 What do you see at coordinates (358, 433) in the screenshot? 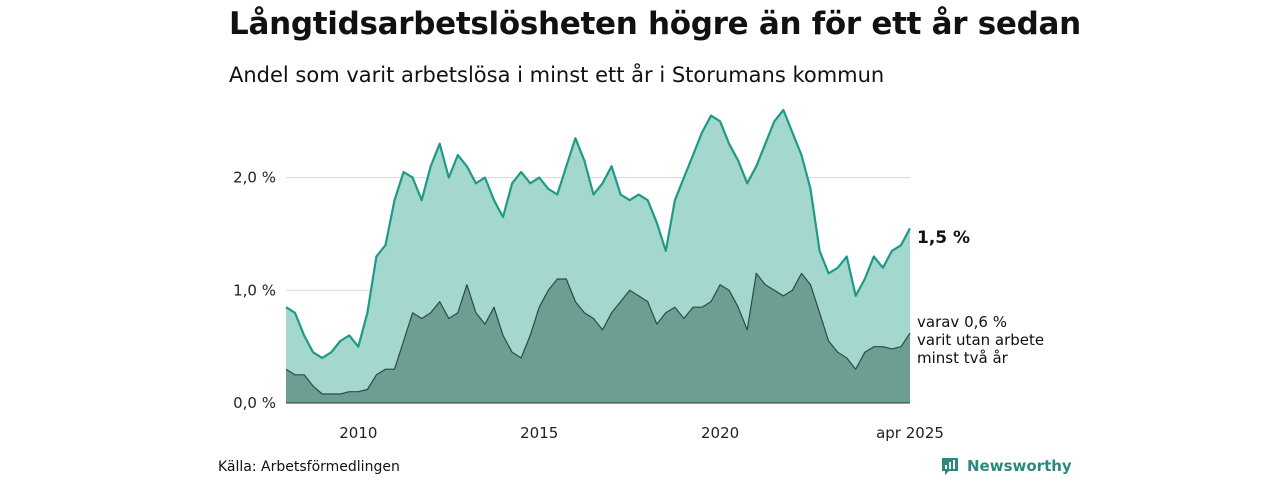
I see `x-tick-label: 2010` at bounding box center [358, 433].